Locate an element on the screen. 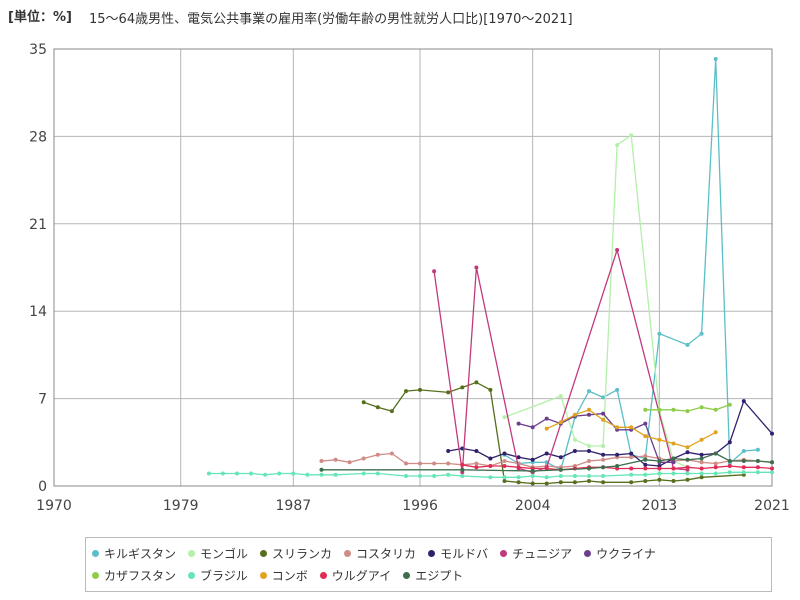 The width and height of the screenshot is (800, 600). legend-item: ウルグアイ is located at coordinates (355, 575).